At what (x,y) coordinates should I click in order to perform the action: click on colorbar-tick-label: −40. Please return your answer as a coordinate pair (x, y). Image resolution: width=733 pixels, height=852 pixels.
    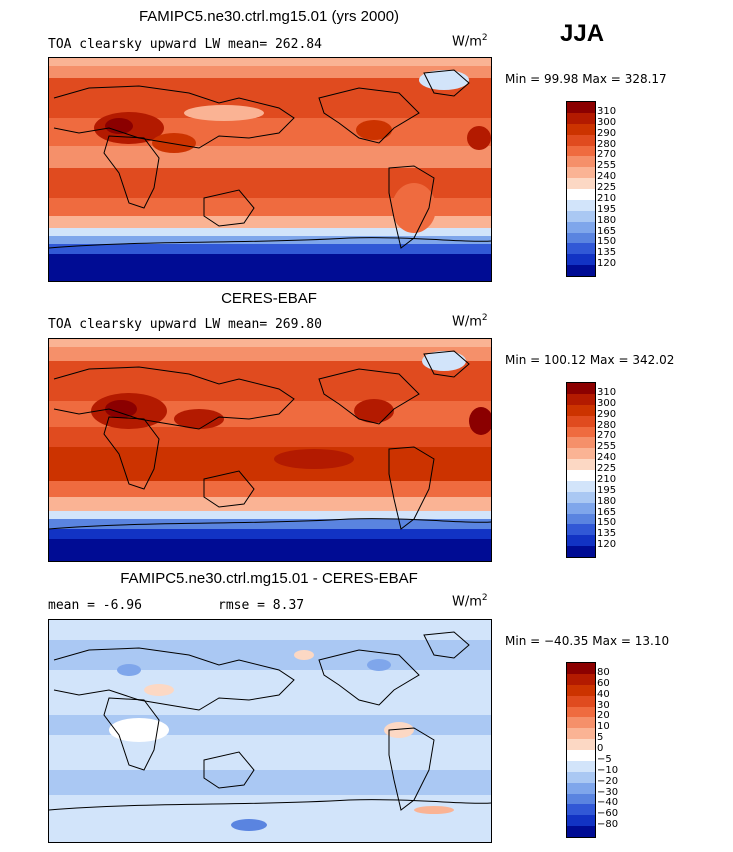
    Looking at the image, I should click on (608, 803).